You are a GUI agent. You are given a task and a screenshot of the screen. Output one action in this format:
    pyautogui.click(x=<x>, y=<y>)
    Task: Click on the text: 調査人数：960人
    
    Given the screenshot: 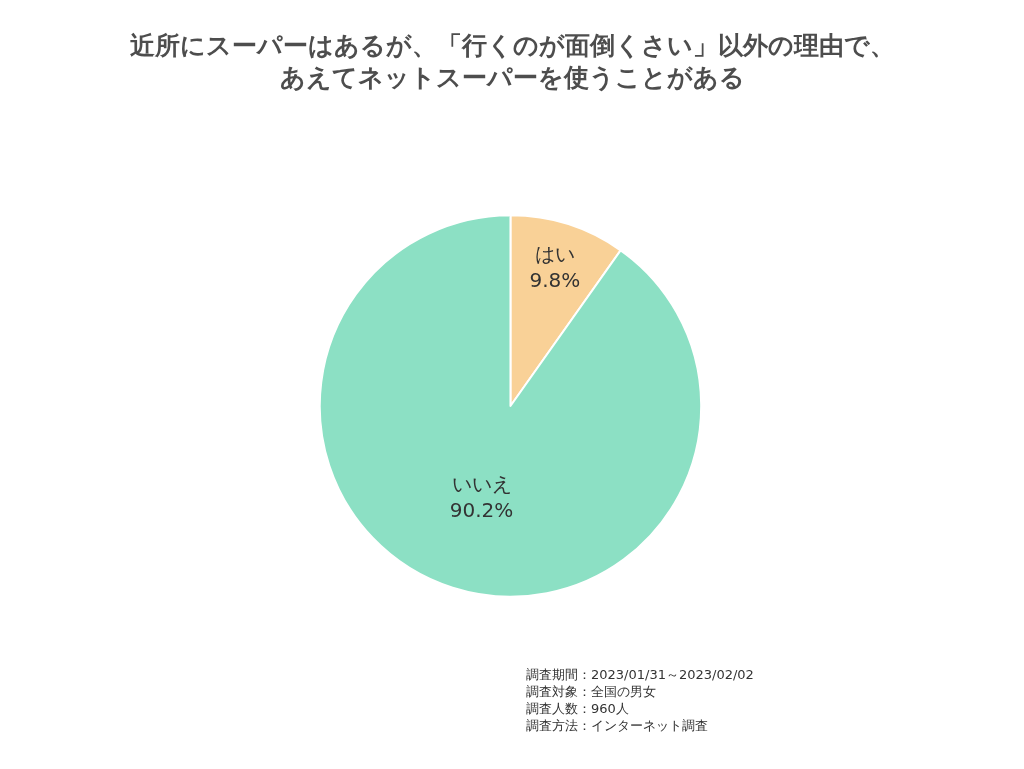 What is the action you would take?
    pyautogui.click(x=577, y=708)
    